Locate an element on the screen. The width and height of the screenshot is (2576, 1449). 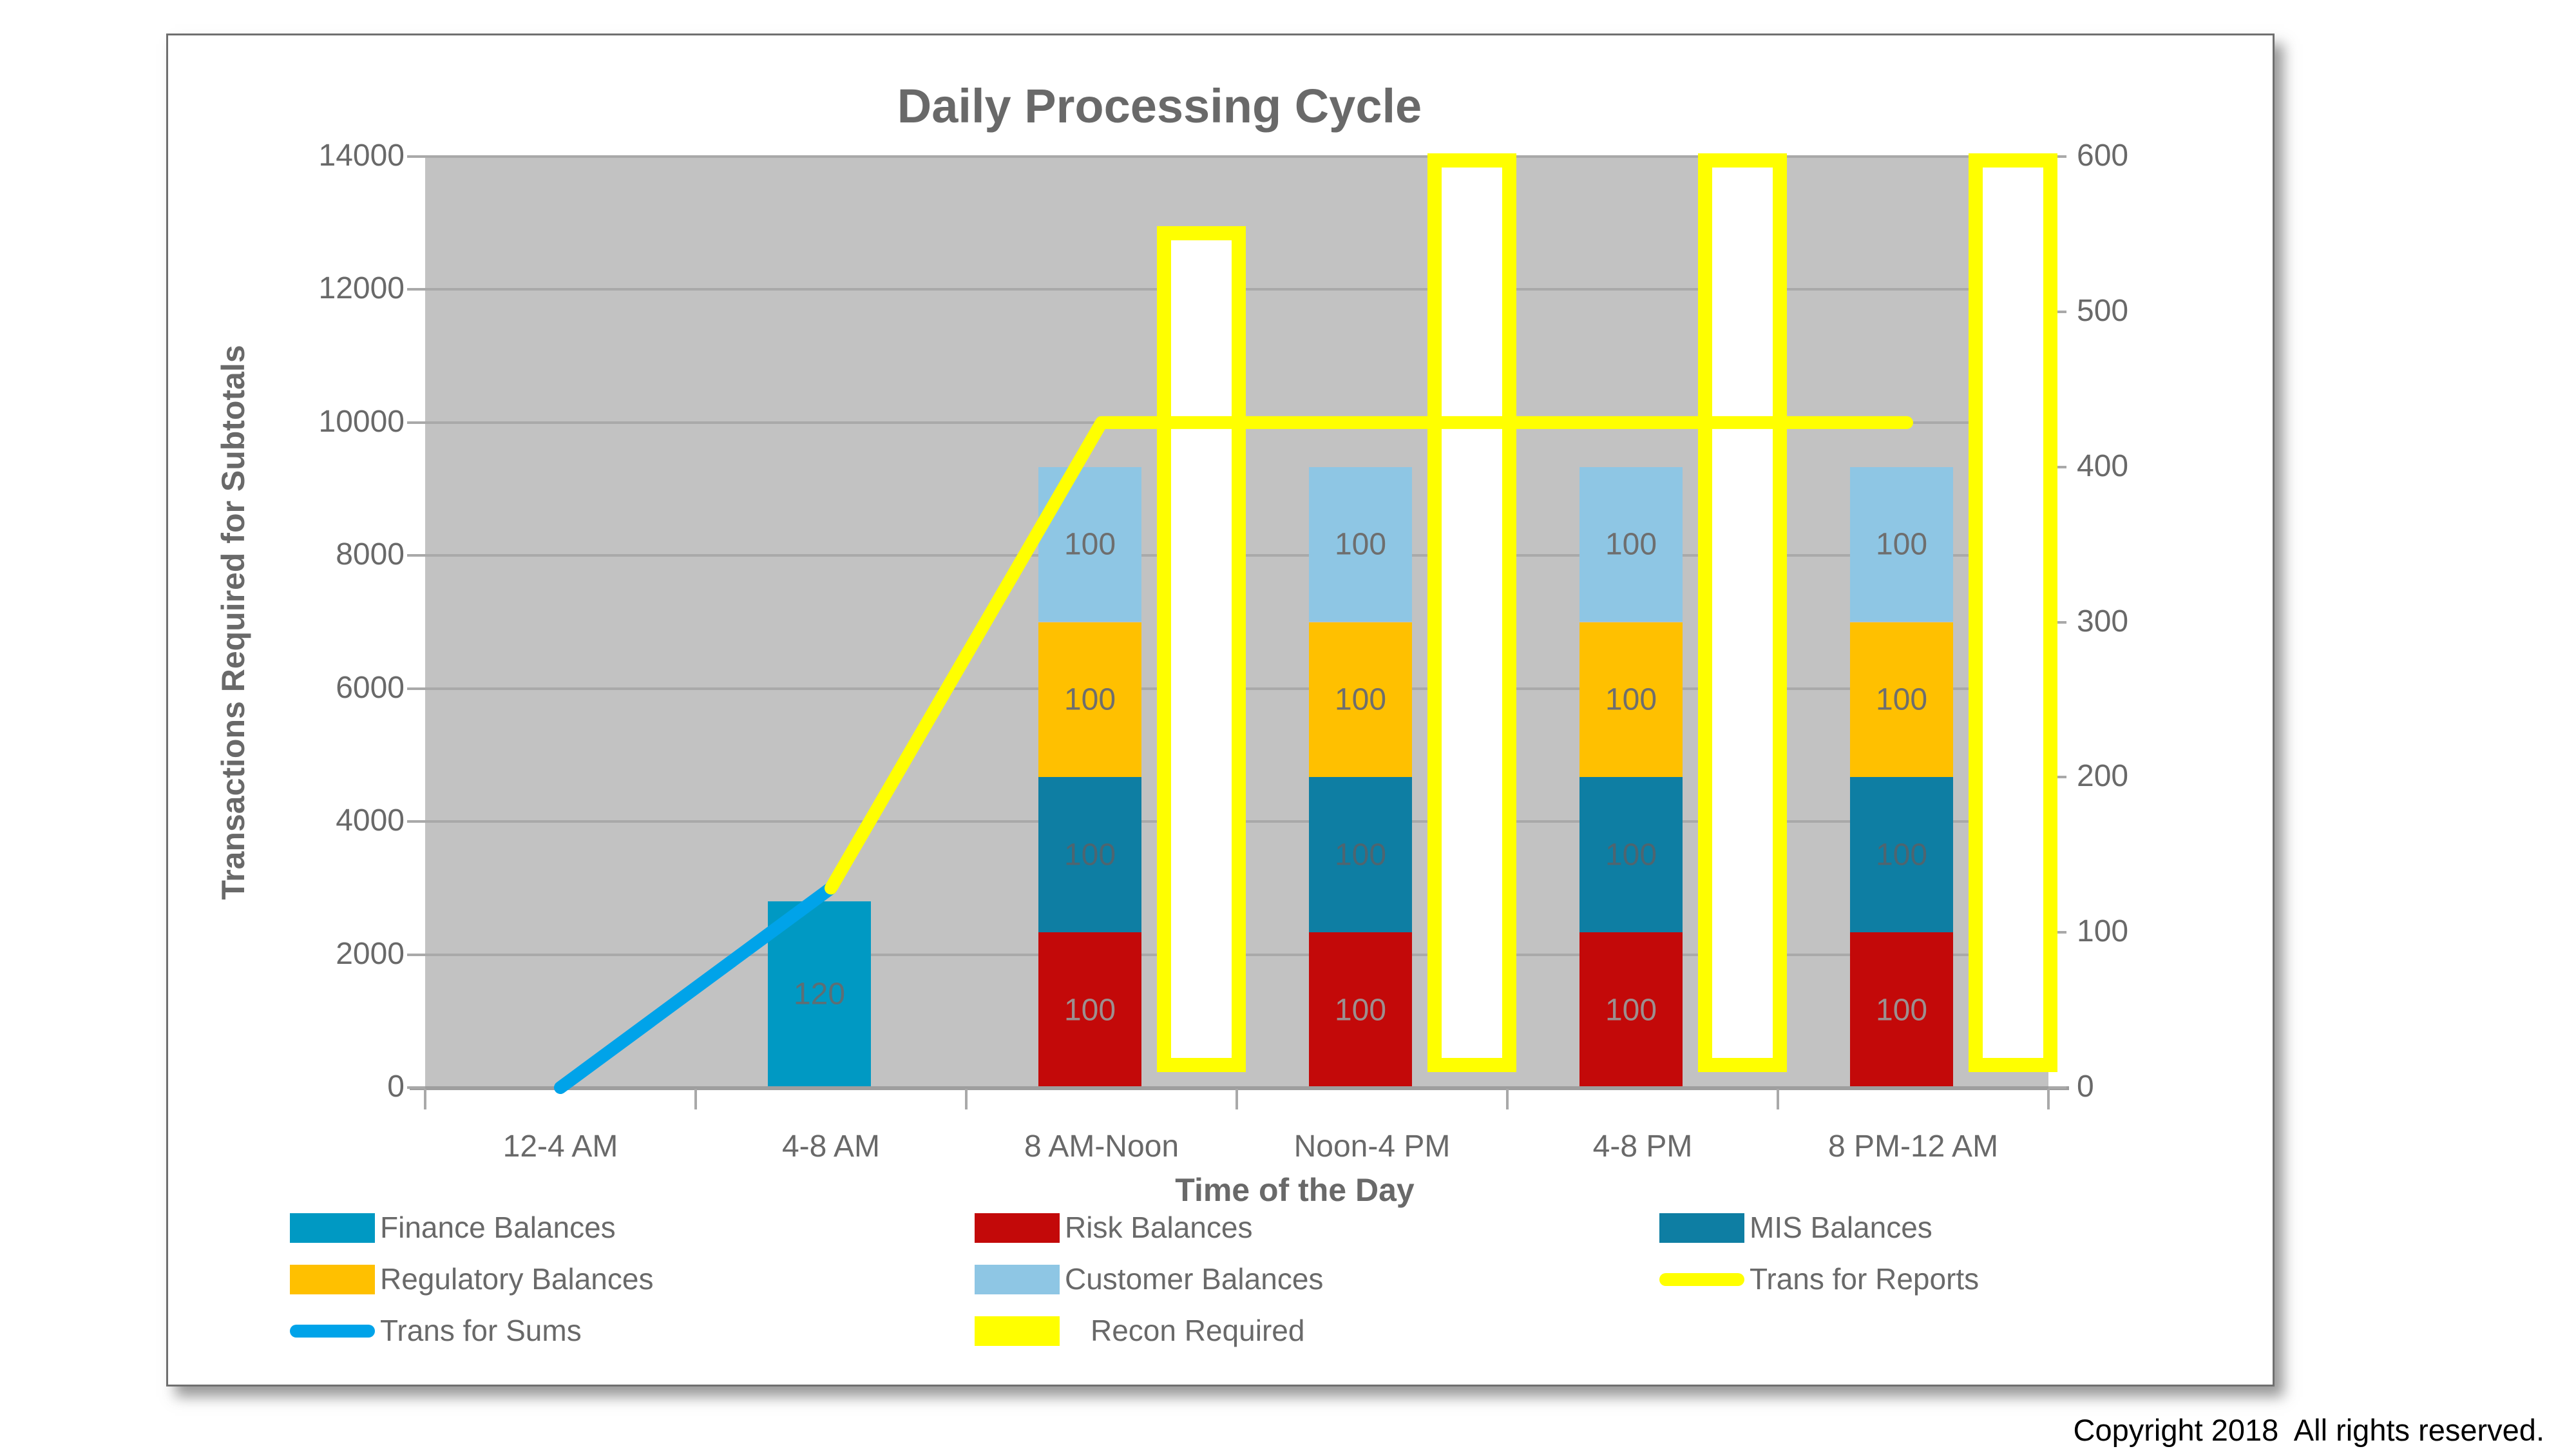
x-axis-tick-label: 8 PM-12 AM is located at coordinates (1913, 1146).